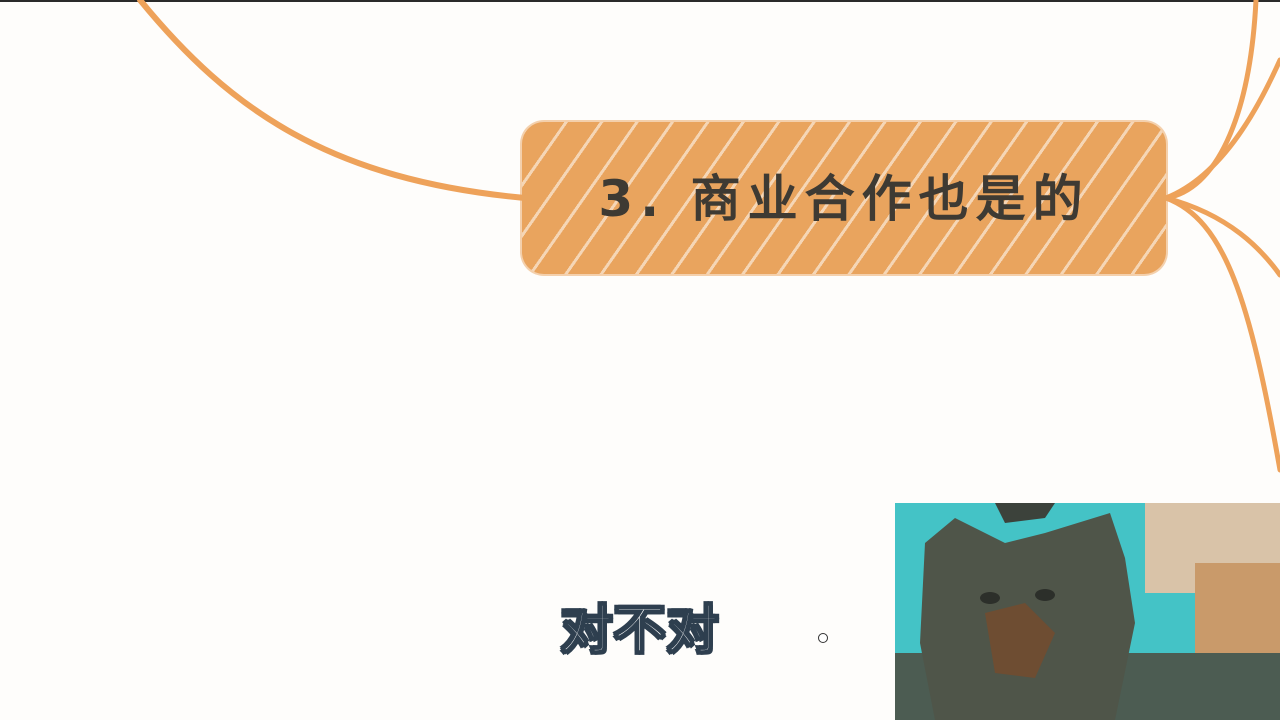 Image resolution: width=1280 pixels, height=720 pixels. I want to click on top-border-line, so click(640, 1).